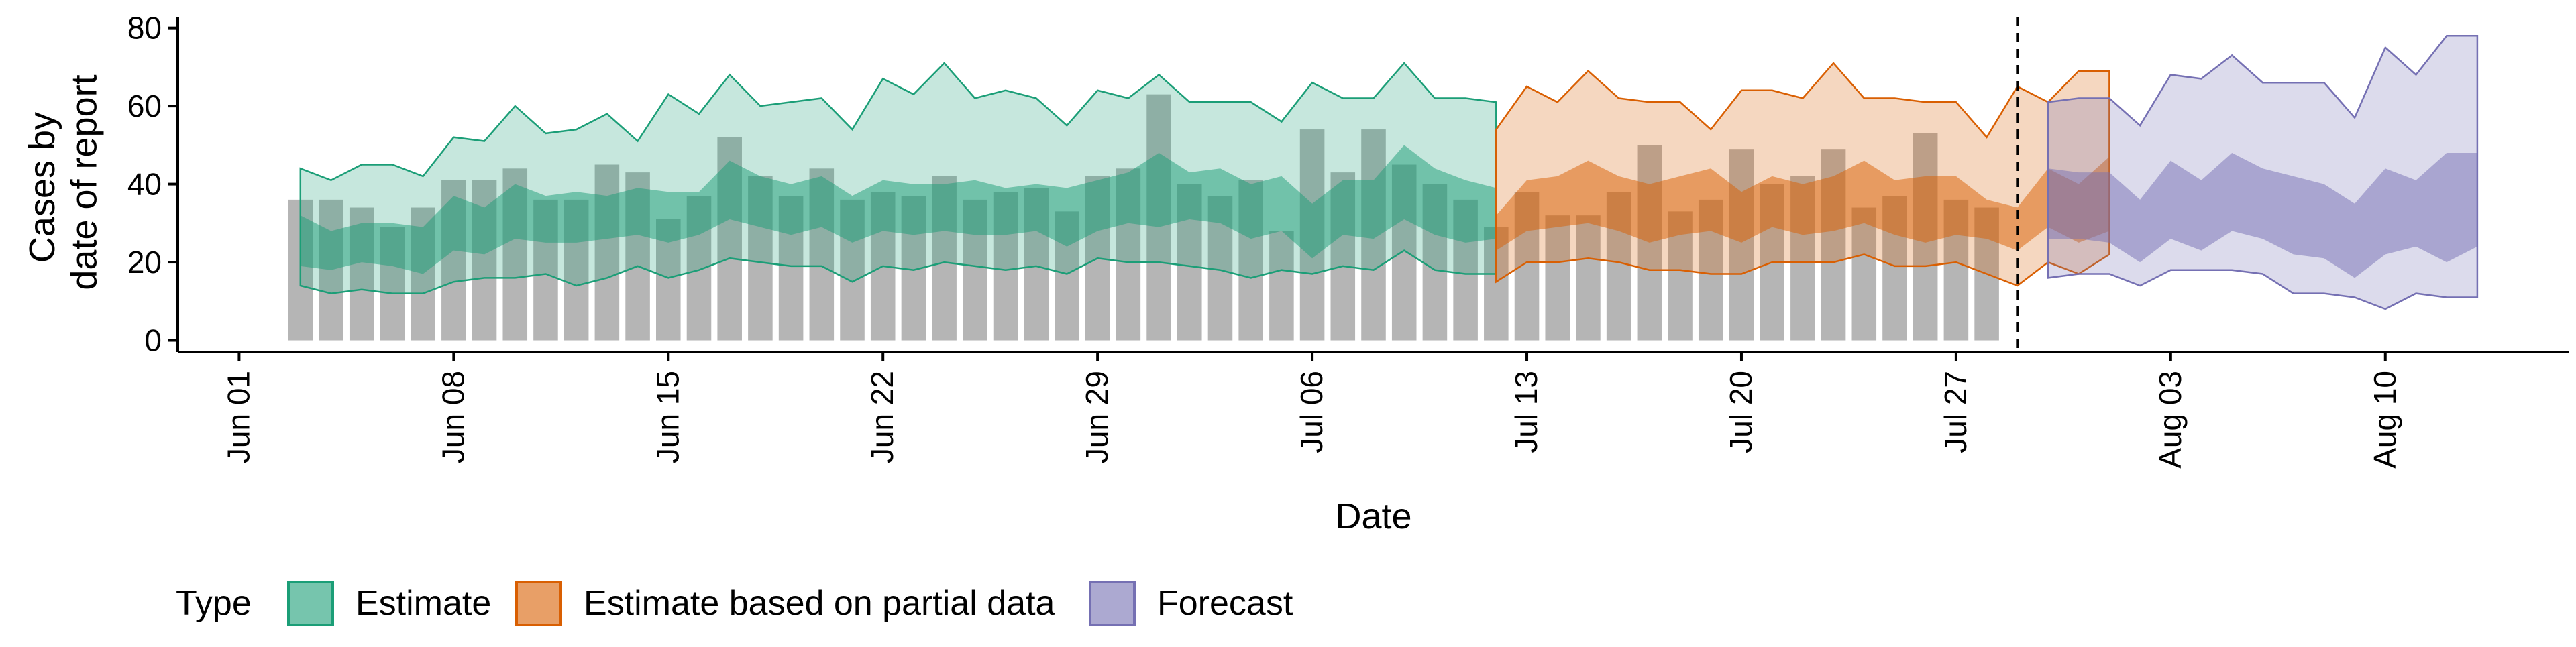  What do you see at coordinates (144, 185) in the screenshot?
I see `y-tick-label: 40` at bounding box center [144, 185].